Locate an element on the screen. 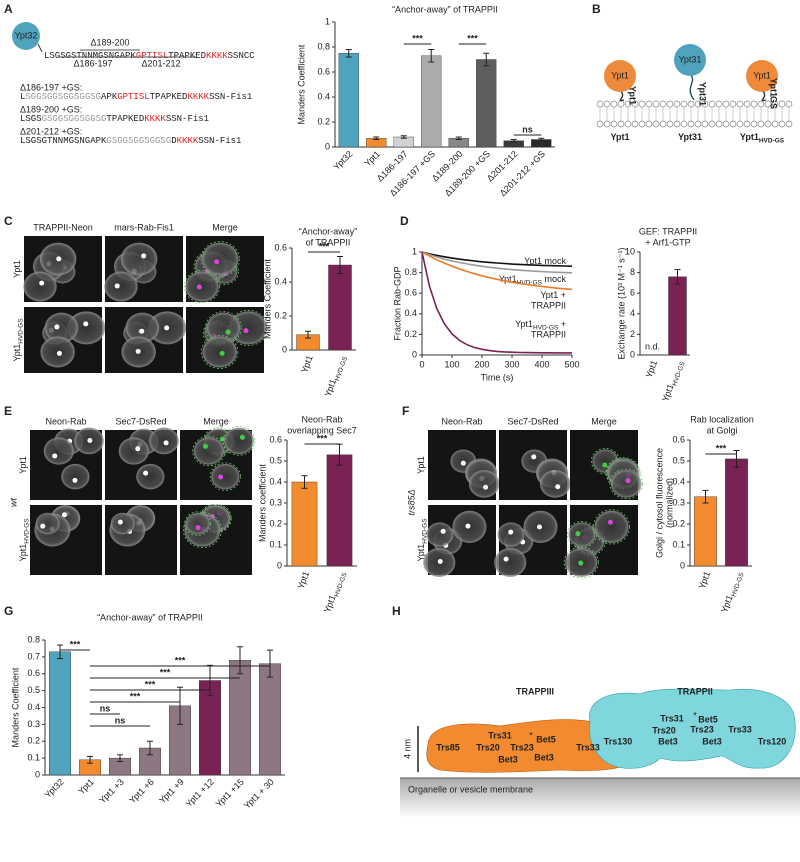 The width and height of the screenshot is (800, 862). strain-label: wt is located at coordinates (13, 502).